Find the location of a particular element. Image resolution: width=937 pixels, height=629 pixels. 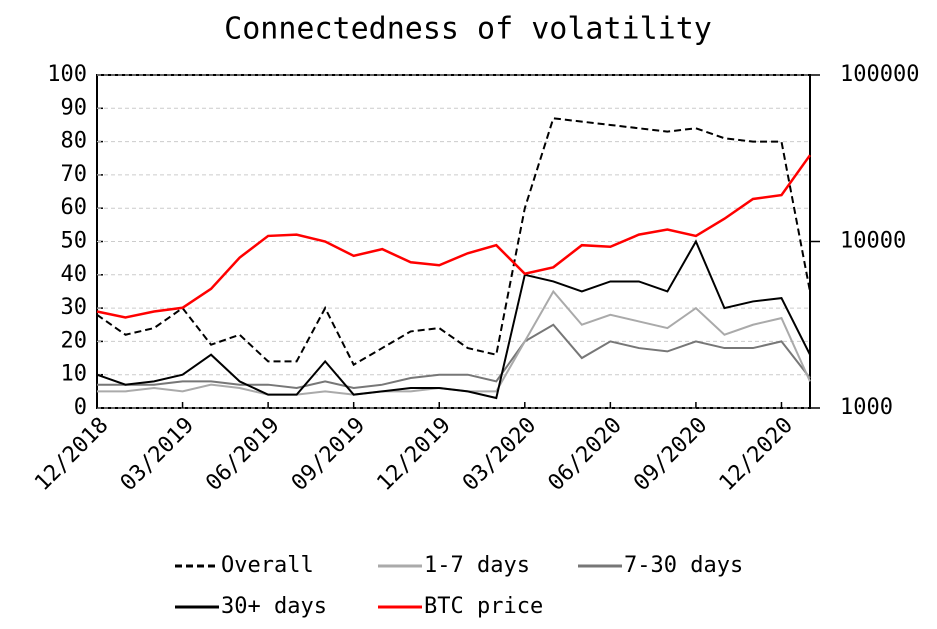

y2-tick-label: 100000 is located at coordinates (879, 74).